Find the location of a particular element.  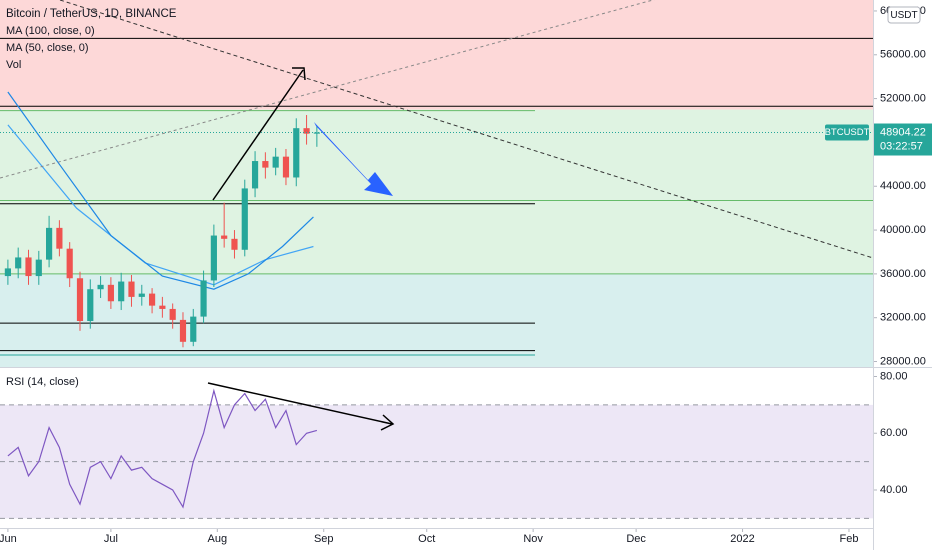

symbol-tag is located at coordinates (847, 132).